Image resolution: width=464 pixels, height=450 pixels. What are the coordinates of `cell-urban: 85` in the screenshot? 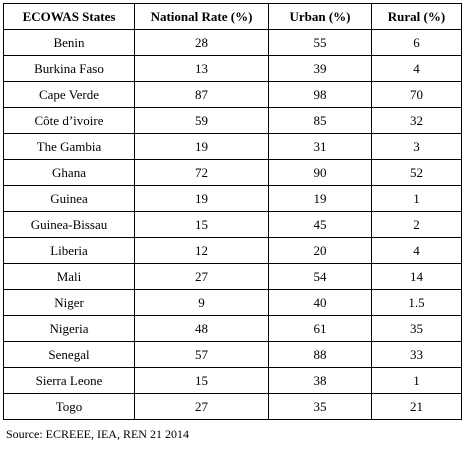 It's located at (320, 120).